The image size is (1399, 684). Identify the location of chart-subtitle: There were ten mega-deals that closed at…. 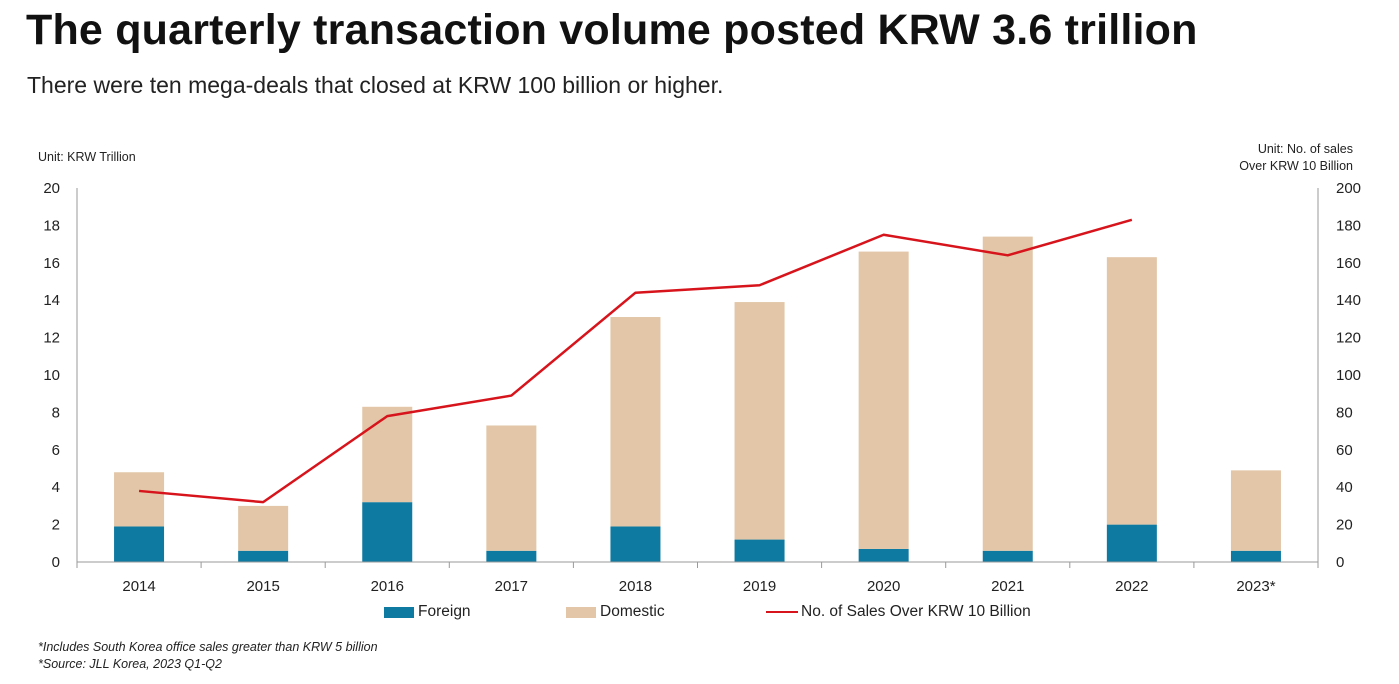
(375, 85).